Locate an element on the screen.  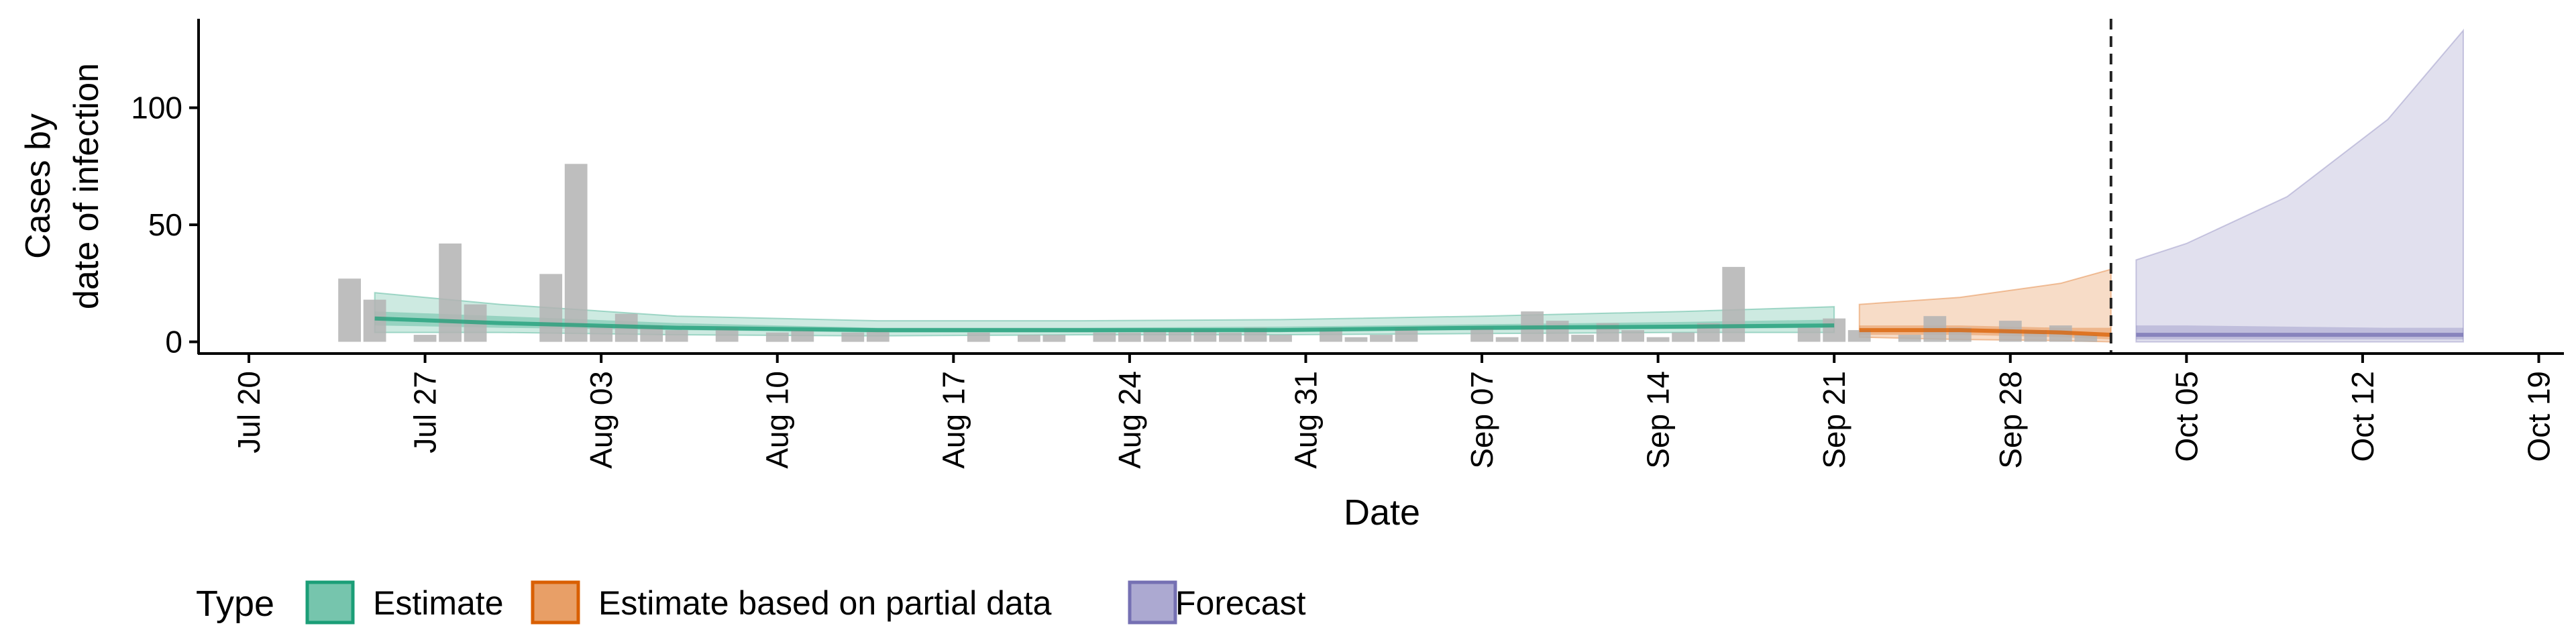
x-axis-label: Date is located at coordinates (1382, 512).